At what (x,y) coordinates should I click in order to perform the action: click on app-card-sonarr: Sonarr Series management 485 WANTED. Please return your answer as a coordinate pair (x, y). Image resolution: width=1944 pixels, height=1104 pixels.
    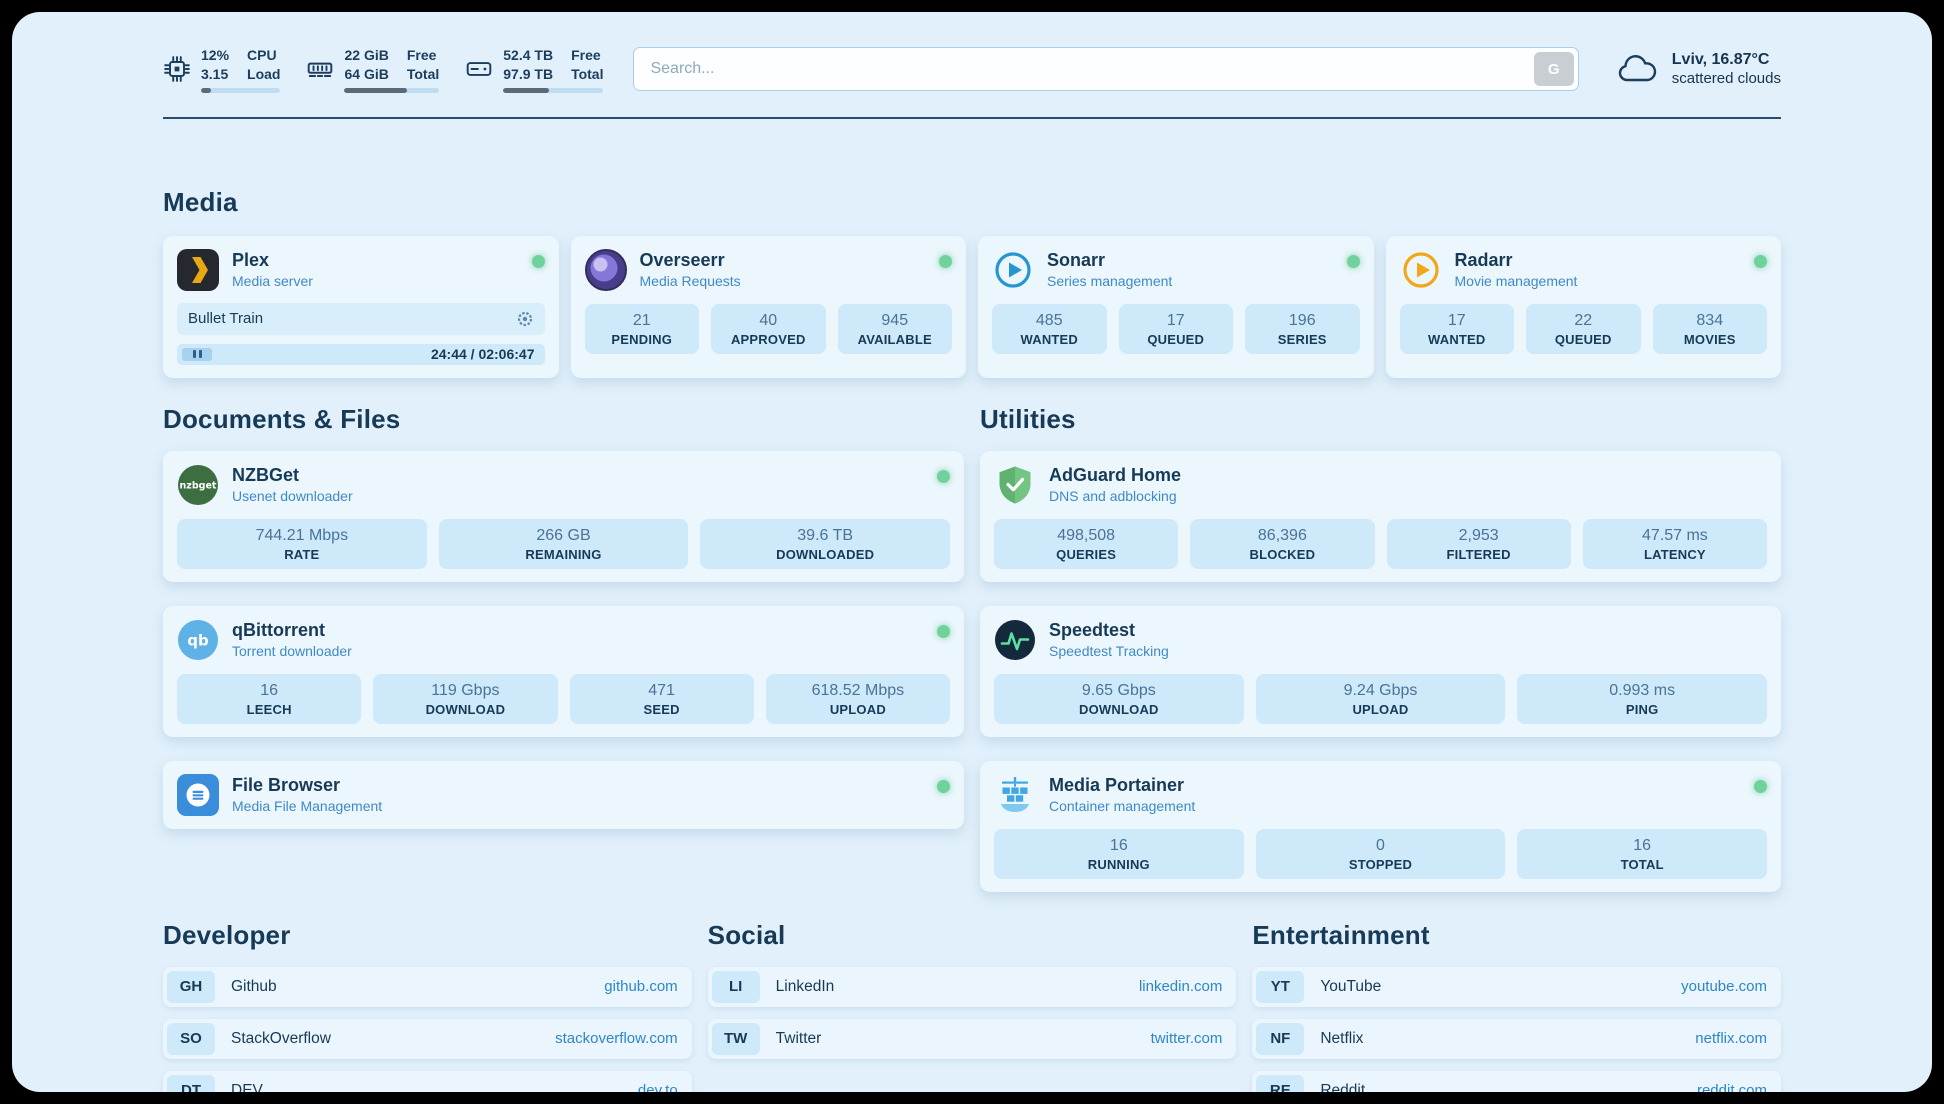
    Looking at the image, I should click on (1176, 306).